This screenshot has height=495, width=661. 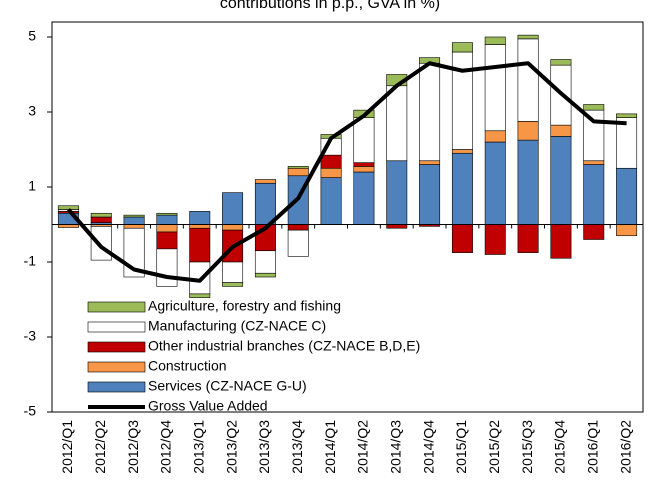 What do you see at coordinates (264, 447) in the screenshot?
I see `x-tick-label: 2013/Q3` at bounding box center [264, 447].